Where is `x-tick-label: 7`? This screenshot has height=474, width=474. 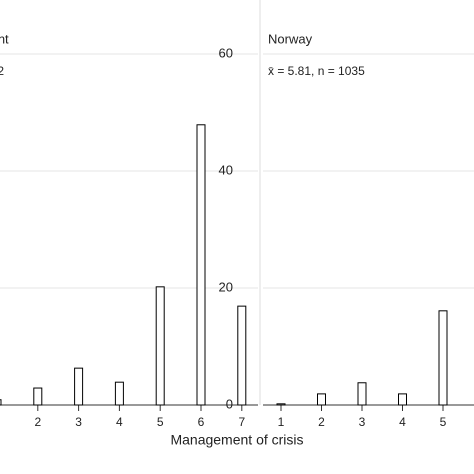 x-tick-label: 7 is located at coordinates (241, 422).